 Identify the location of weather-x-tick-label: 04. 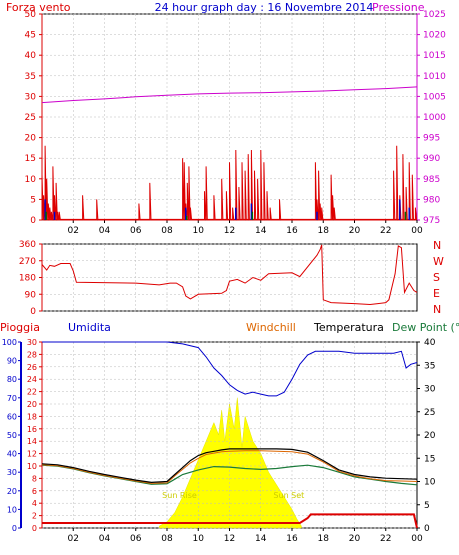
(105, 539).